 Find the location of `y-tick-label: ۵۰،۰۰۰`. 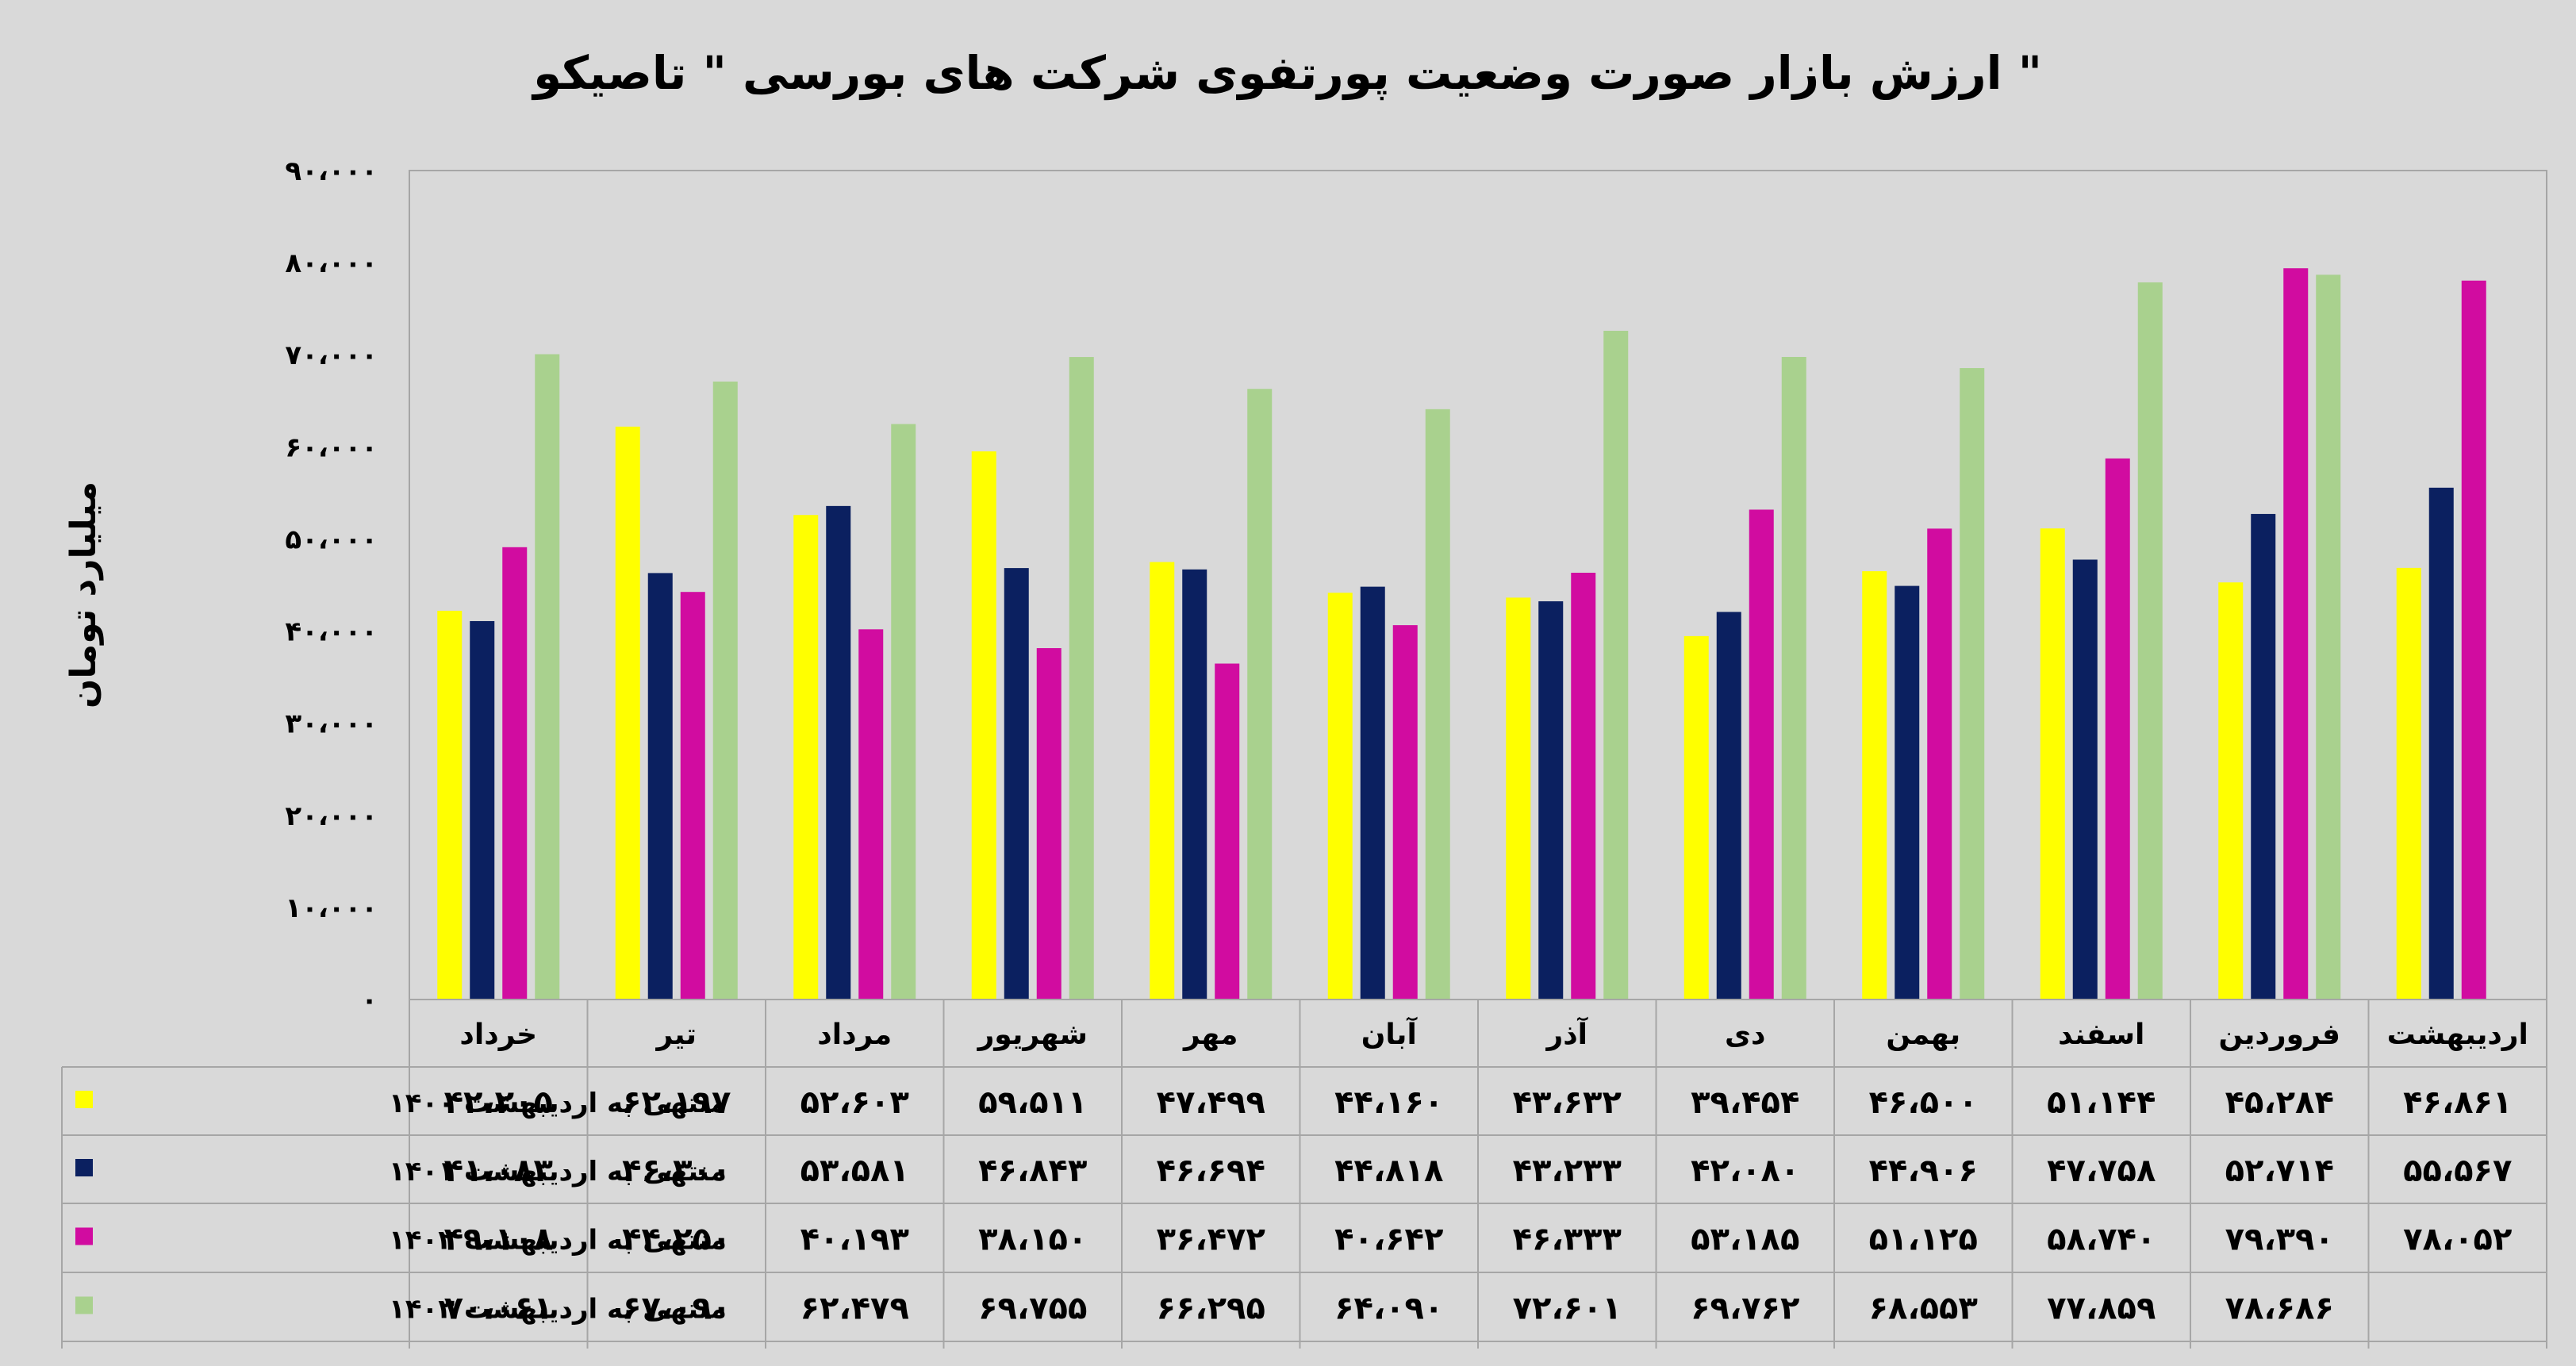

y-tick-label: ۵۰،۰۰۰ is located at coordinates (331, 539).